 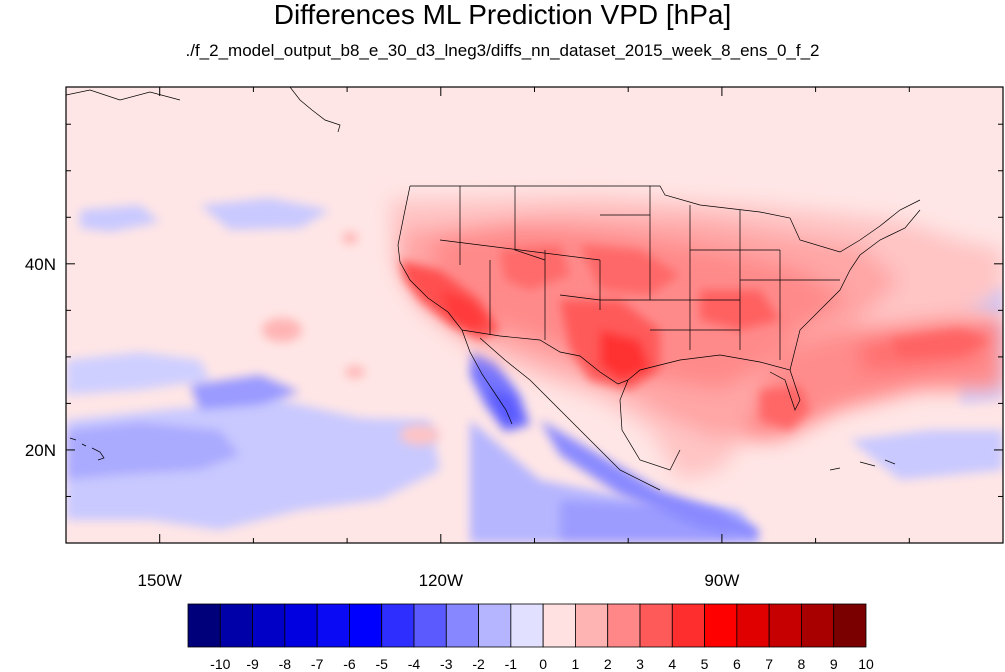 I want to click on colorbar-label: -3, so click(x=446, y=664).